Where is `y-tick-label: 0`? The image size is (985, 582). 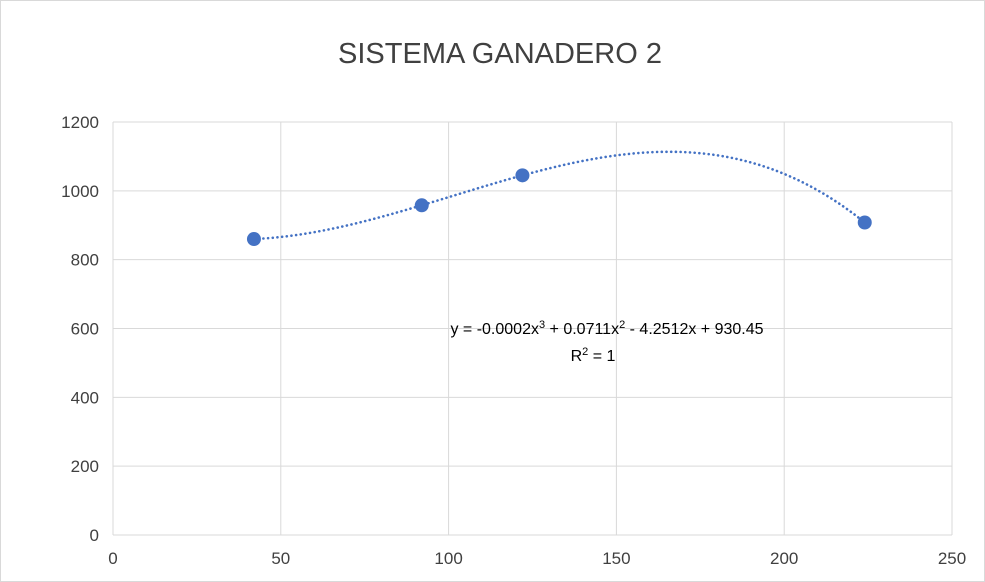
y-tick-label: 0 is located at coordinates (94, 535).